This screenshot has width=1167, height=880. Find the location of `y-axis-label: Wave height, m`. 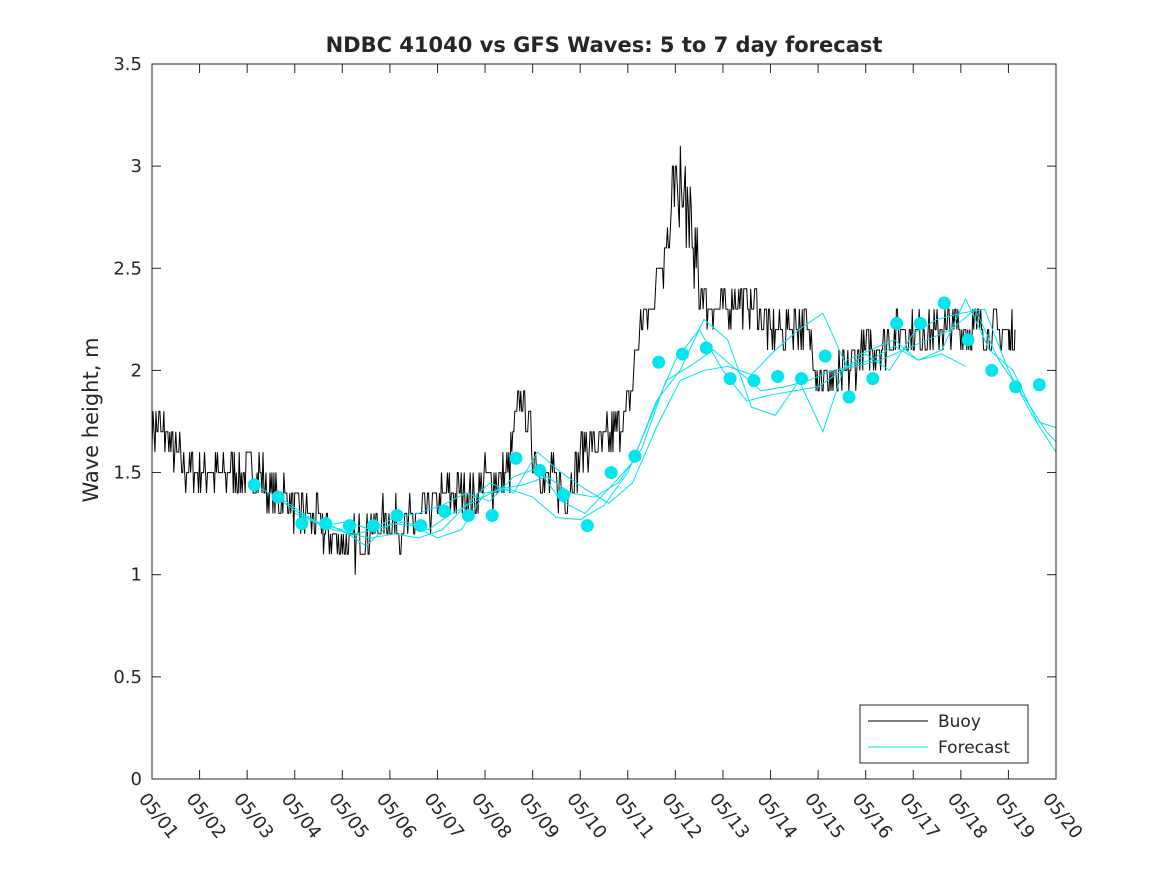

y-axis-label: Wave height, m is located at coordinates (91, 419).